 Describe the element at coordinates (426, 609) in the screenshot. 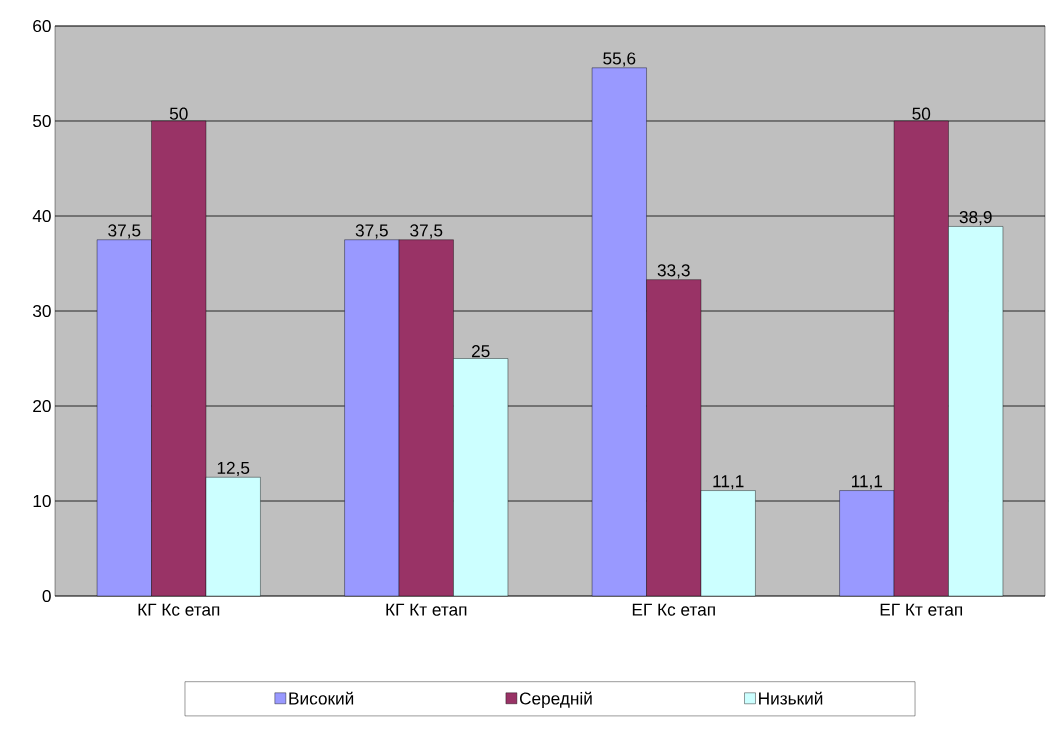

I see `x-tick-label: КГ Кт етап` at that location.